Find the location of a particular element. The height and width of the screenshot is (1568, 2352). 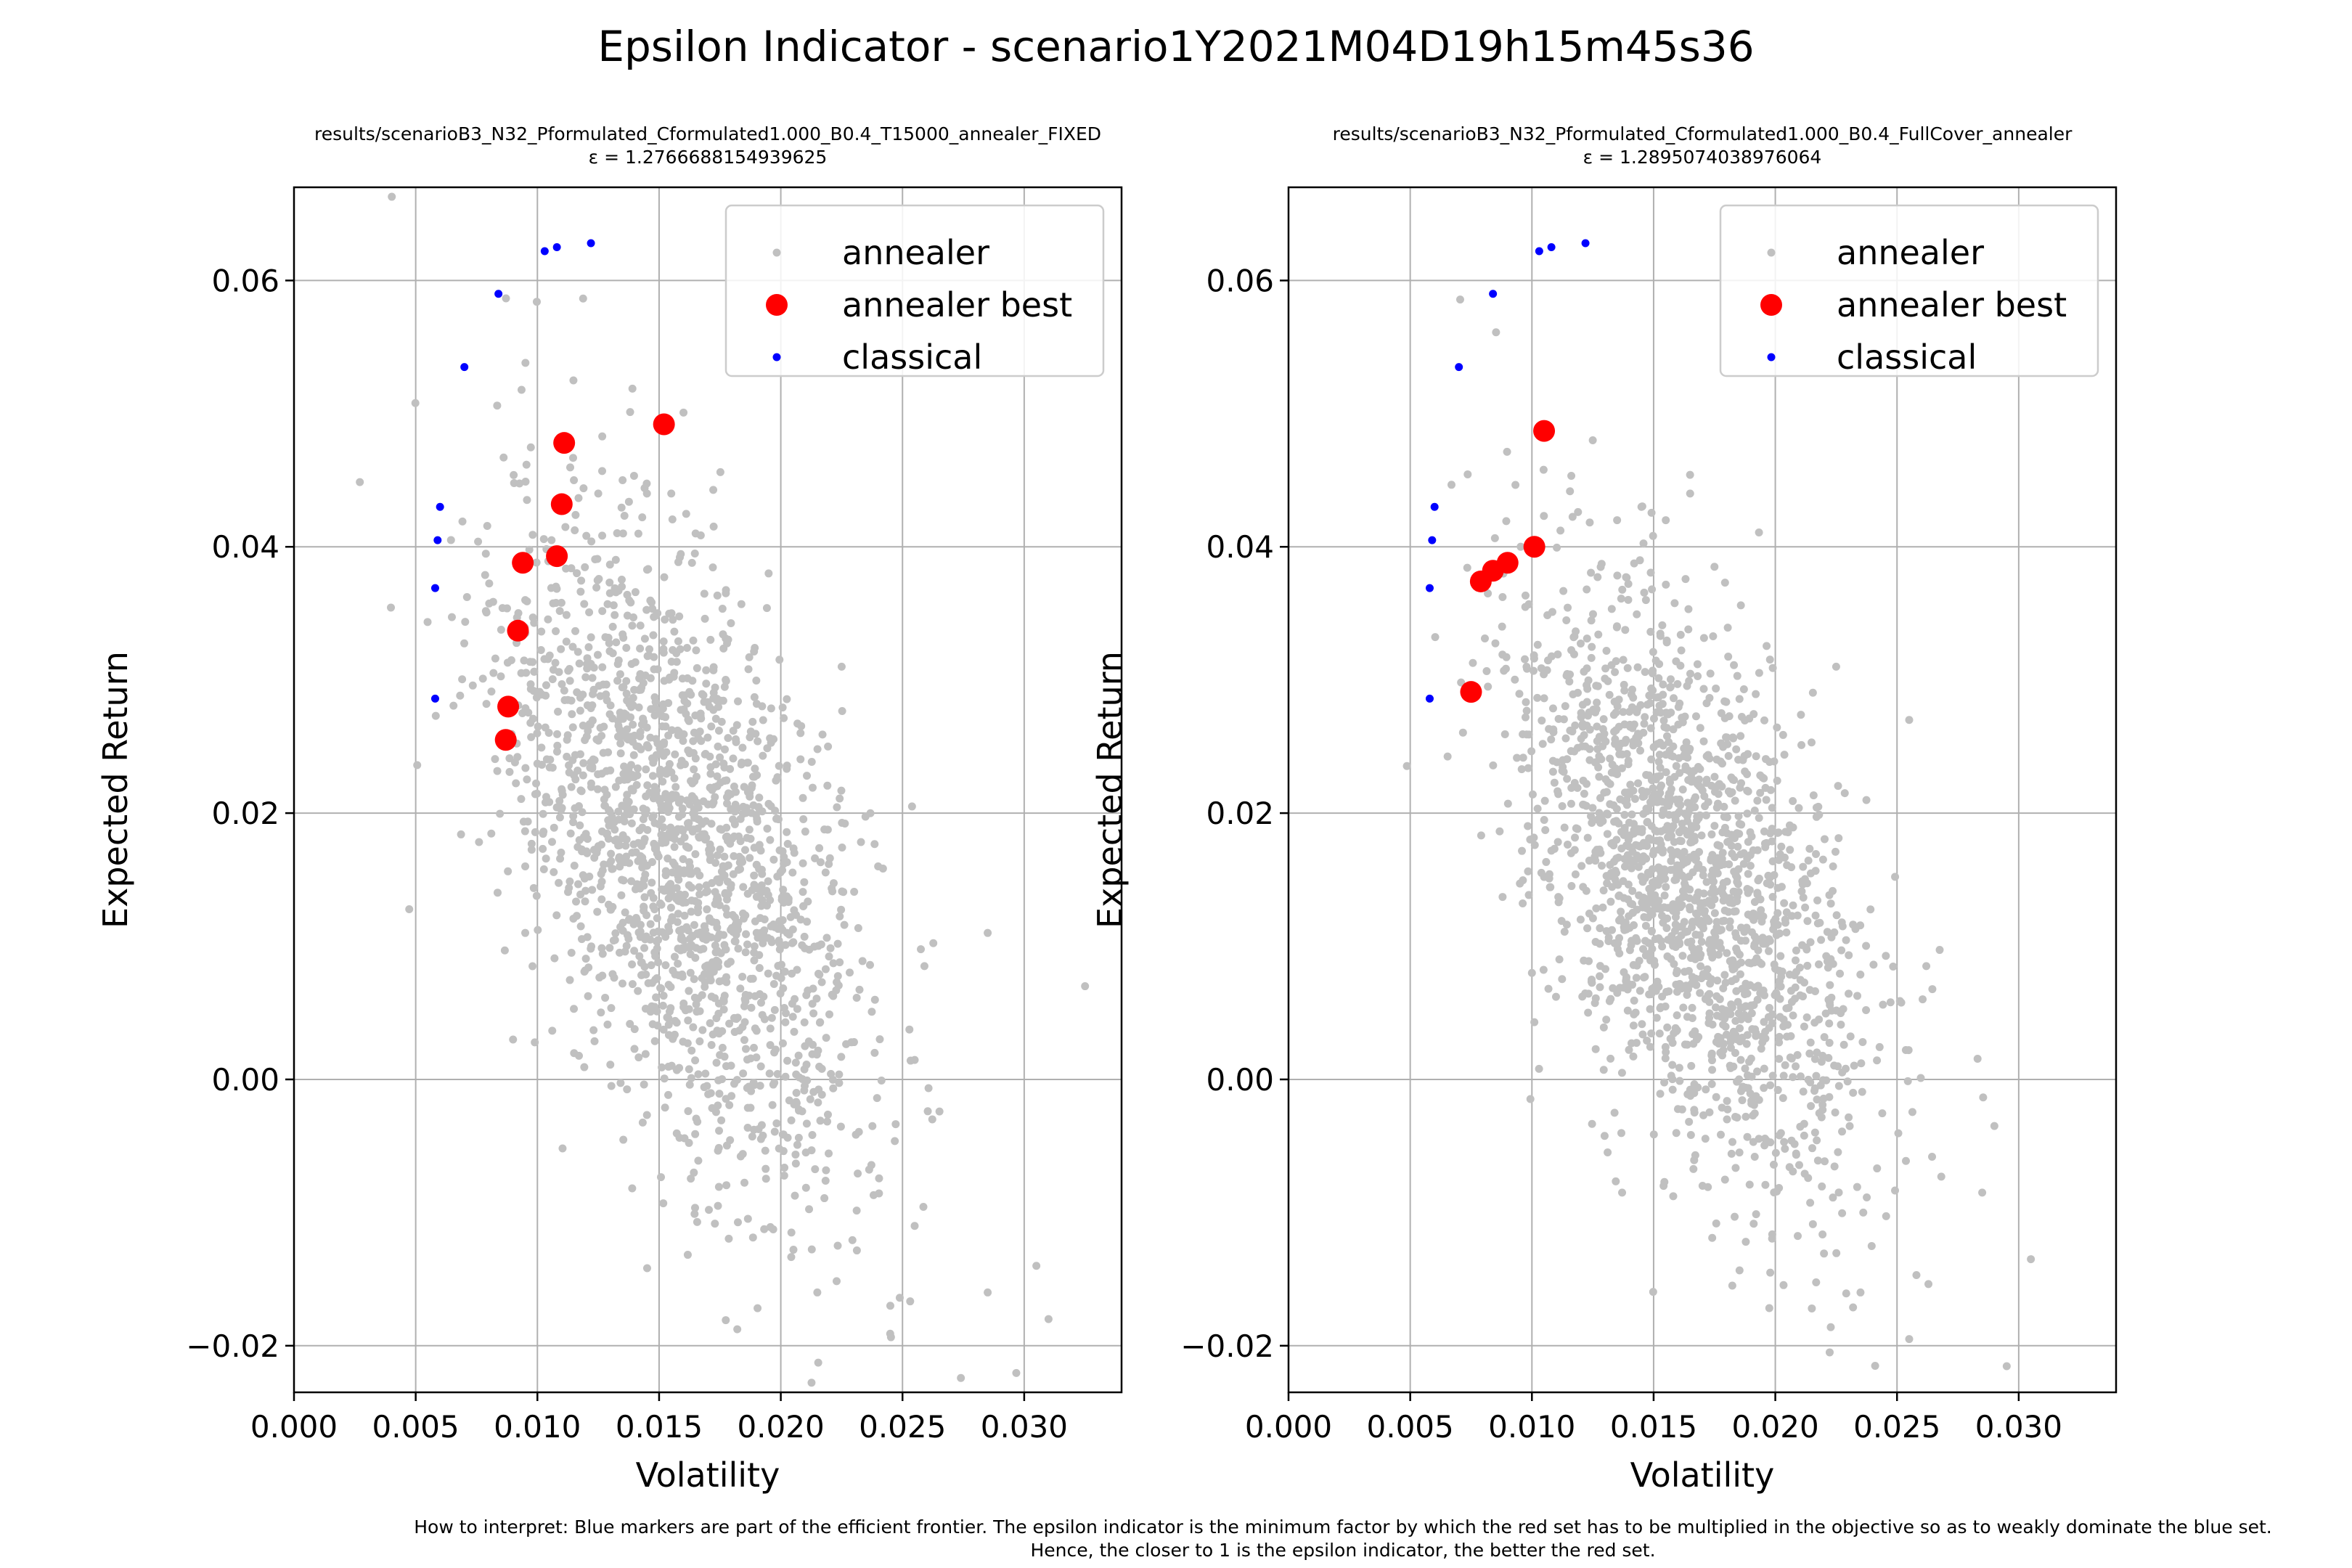

x-tick-label: 0.025 is located at coordinates (903, 1427).